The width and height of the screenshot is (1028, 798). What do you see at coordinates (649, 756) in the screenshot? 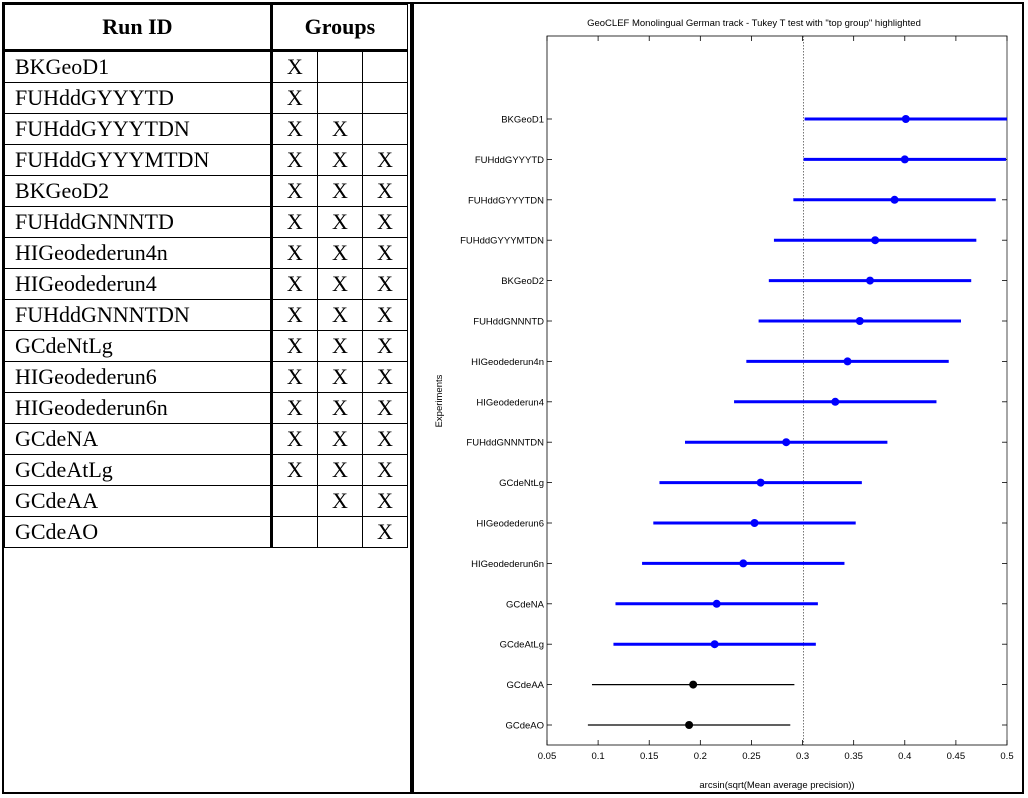
I see `x-tick-label: 0.15` at bounding box center [649, 756].